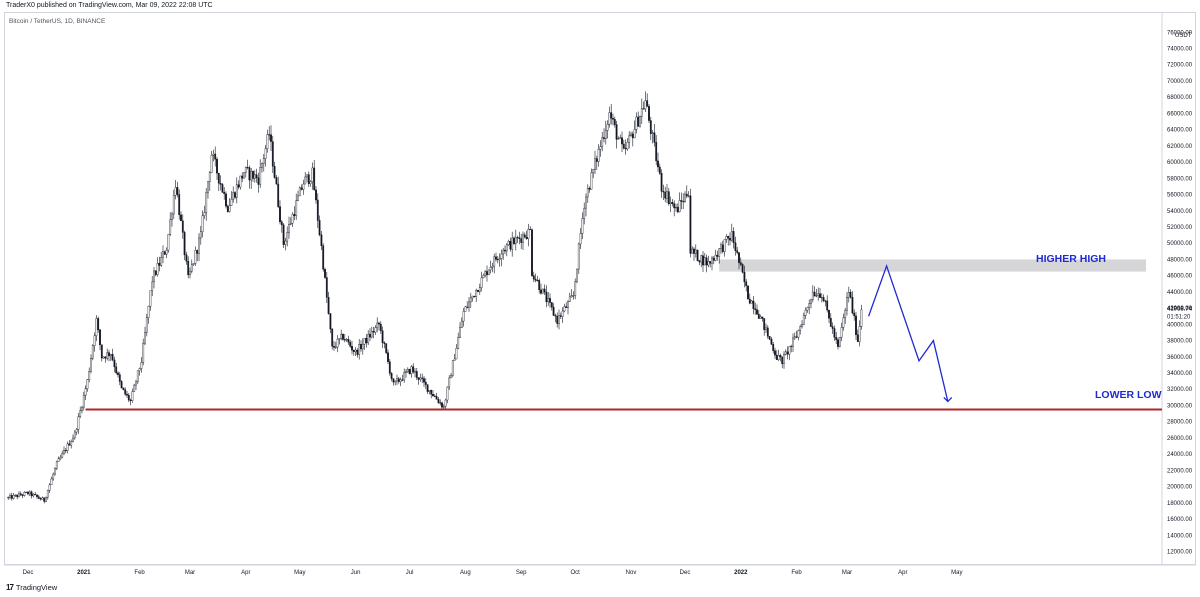 This screenshot has width=1200, height=597. Describe the element at coordinates (1180, 455) in the screenshot. I see `y-tick-label: 24000.00` at that location.